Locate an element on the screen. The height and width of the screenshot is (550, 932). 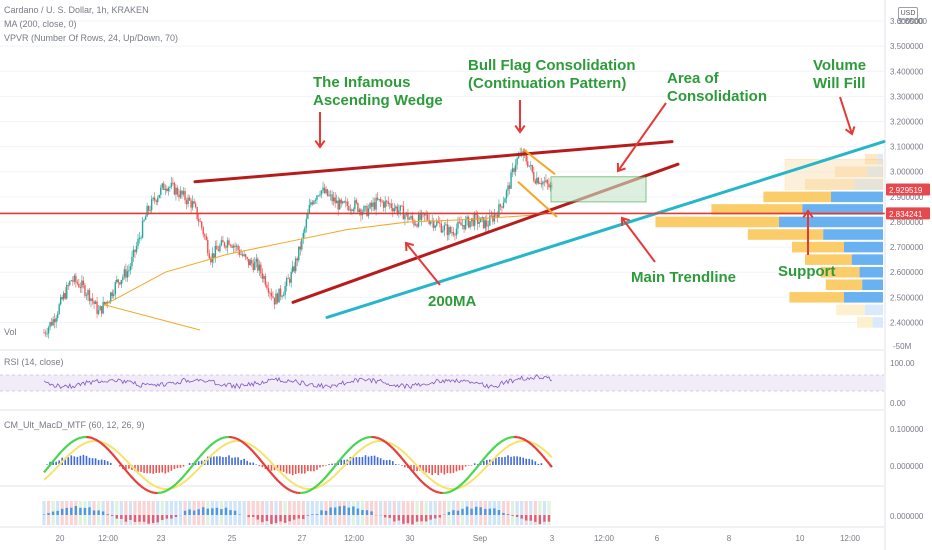
annotation-ascending-wedge-line-1: The Infamous is located at coordinates (362, 82).